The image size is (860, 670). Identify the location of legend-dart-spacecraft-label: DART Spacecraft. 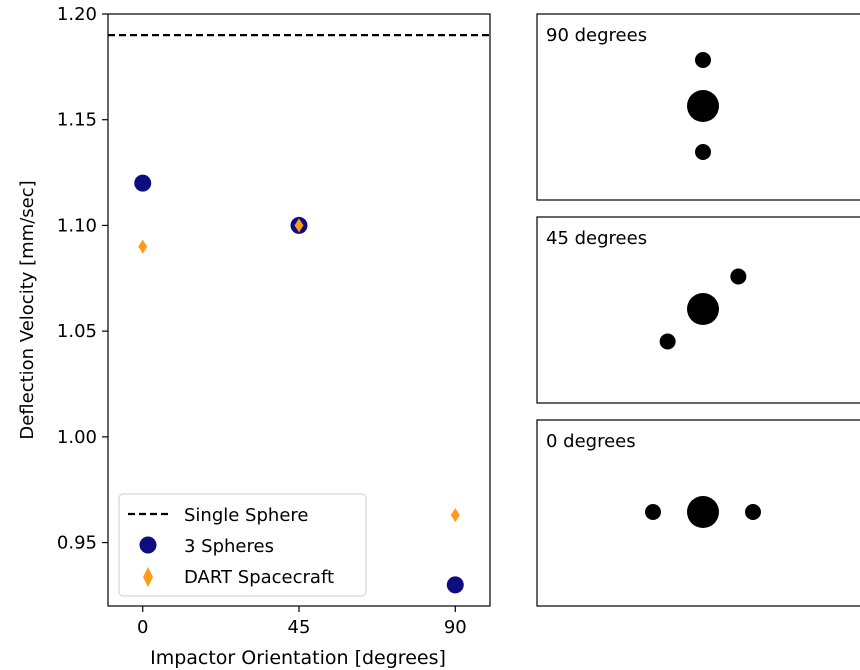
(259, 577).